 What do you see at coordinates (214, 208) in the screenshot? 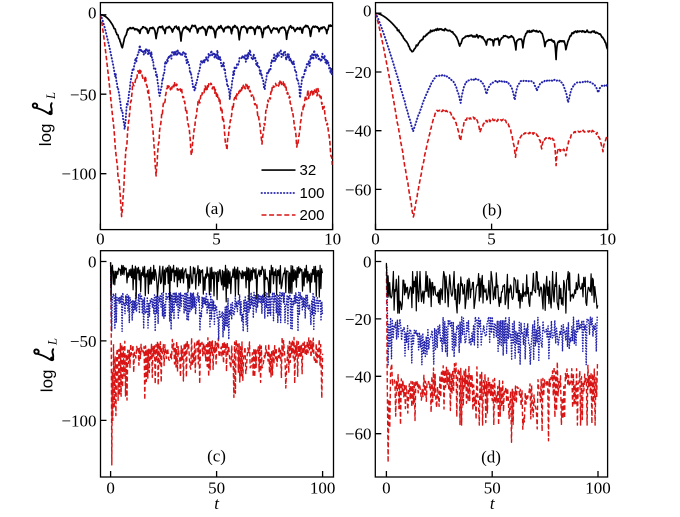
I see `svg-text: (a)` at bounding box center [214, 208].